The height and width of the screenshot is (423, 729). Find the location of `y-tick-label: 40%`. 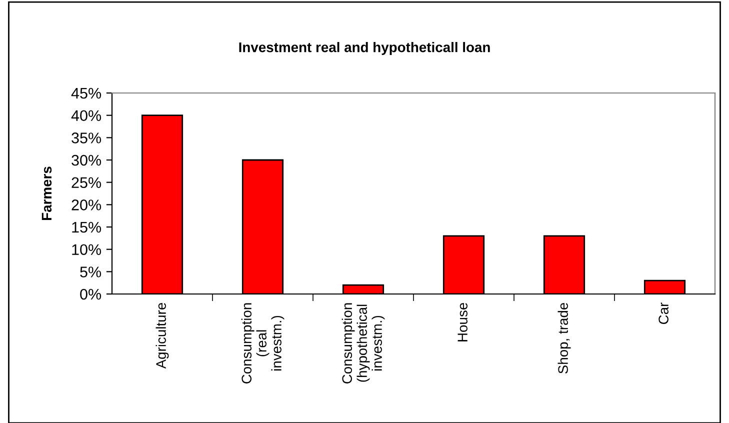

y-tick-label: 40% is located at coordinates (86, 116).